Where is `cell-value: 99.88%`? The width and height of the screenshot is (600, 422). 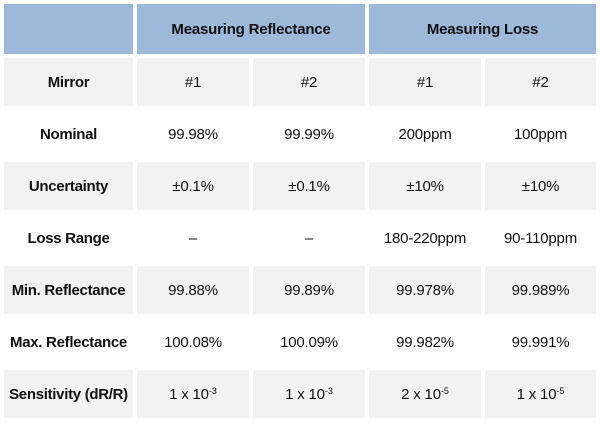 cell-value: 99.88% is located at coordinates (193, 290).